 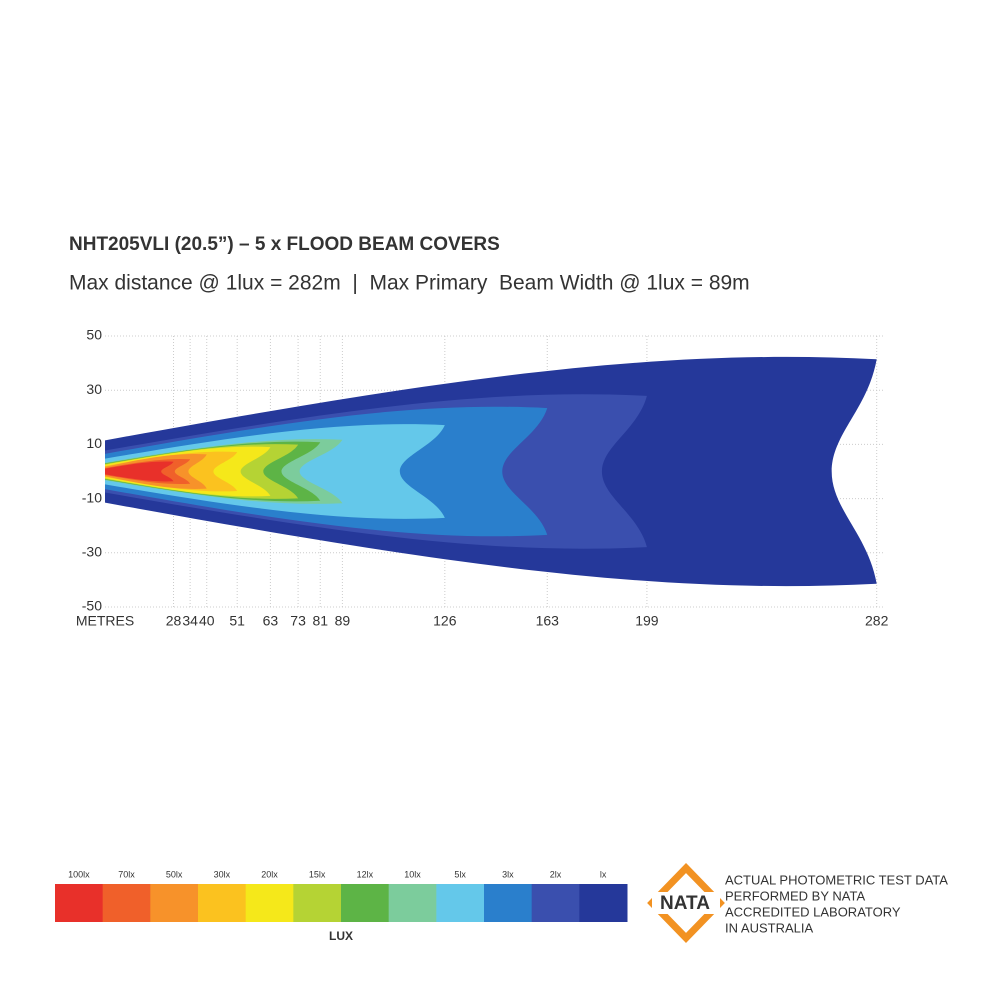 I want to click on y-tick-label: -10, so click(x=92, y=497).